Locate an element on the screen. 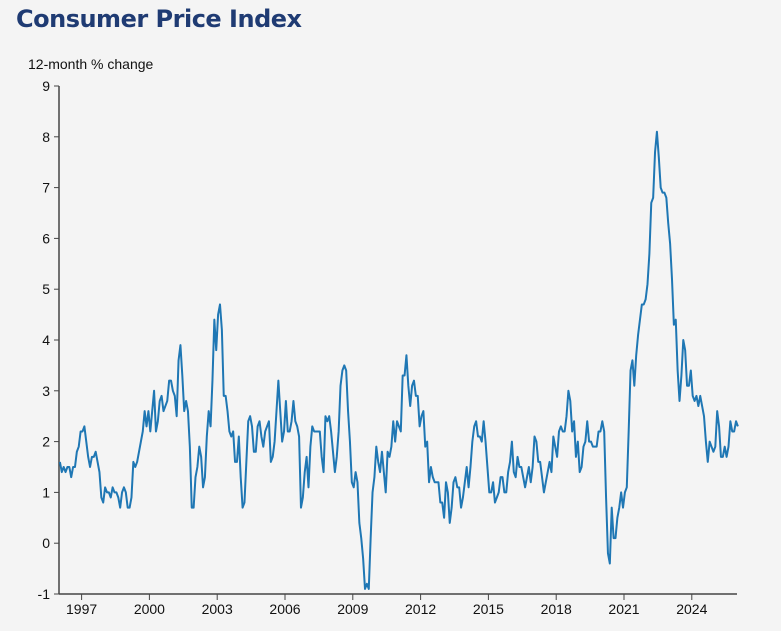 The width and height of the screenshot is (781, 631). y-tick-label: 3 is located at coordinates (46, 391).